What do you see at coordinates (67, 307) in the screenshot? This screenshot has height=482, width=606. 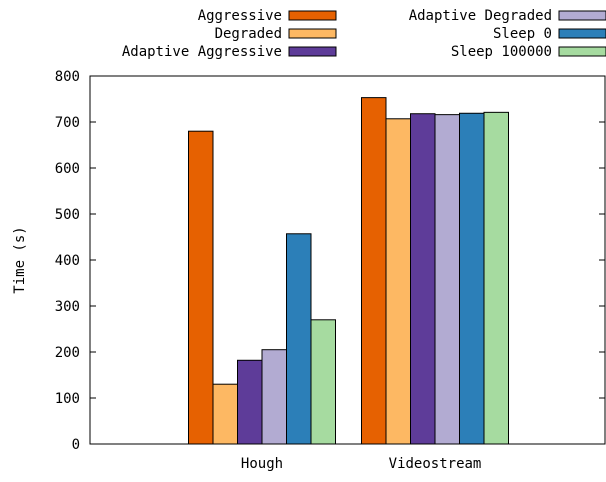 I see `y-tick-label: 300` at bounding box center [67, 307].